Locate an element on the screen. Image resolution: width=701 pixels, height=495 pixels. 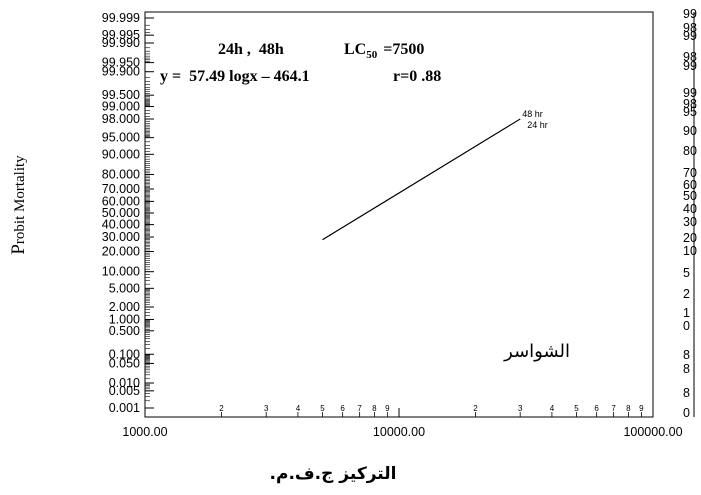
right-panel-tick-label: 1 is located at coordinates (686, 313).